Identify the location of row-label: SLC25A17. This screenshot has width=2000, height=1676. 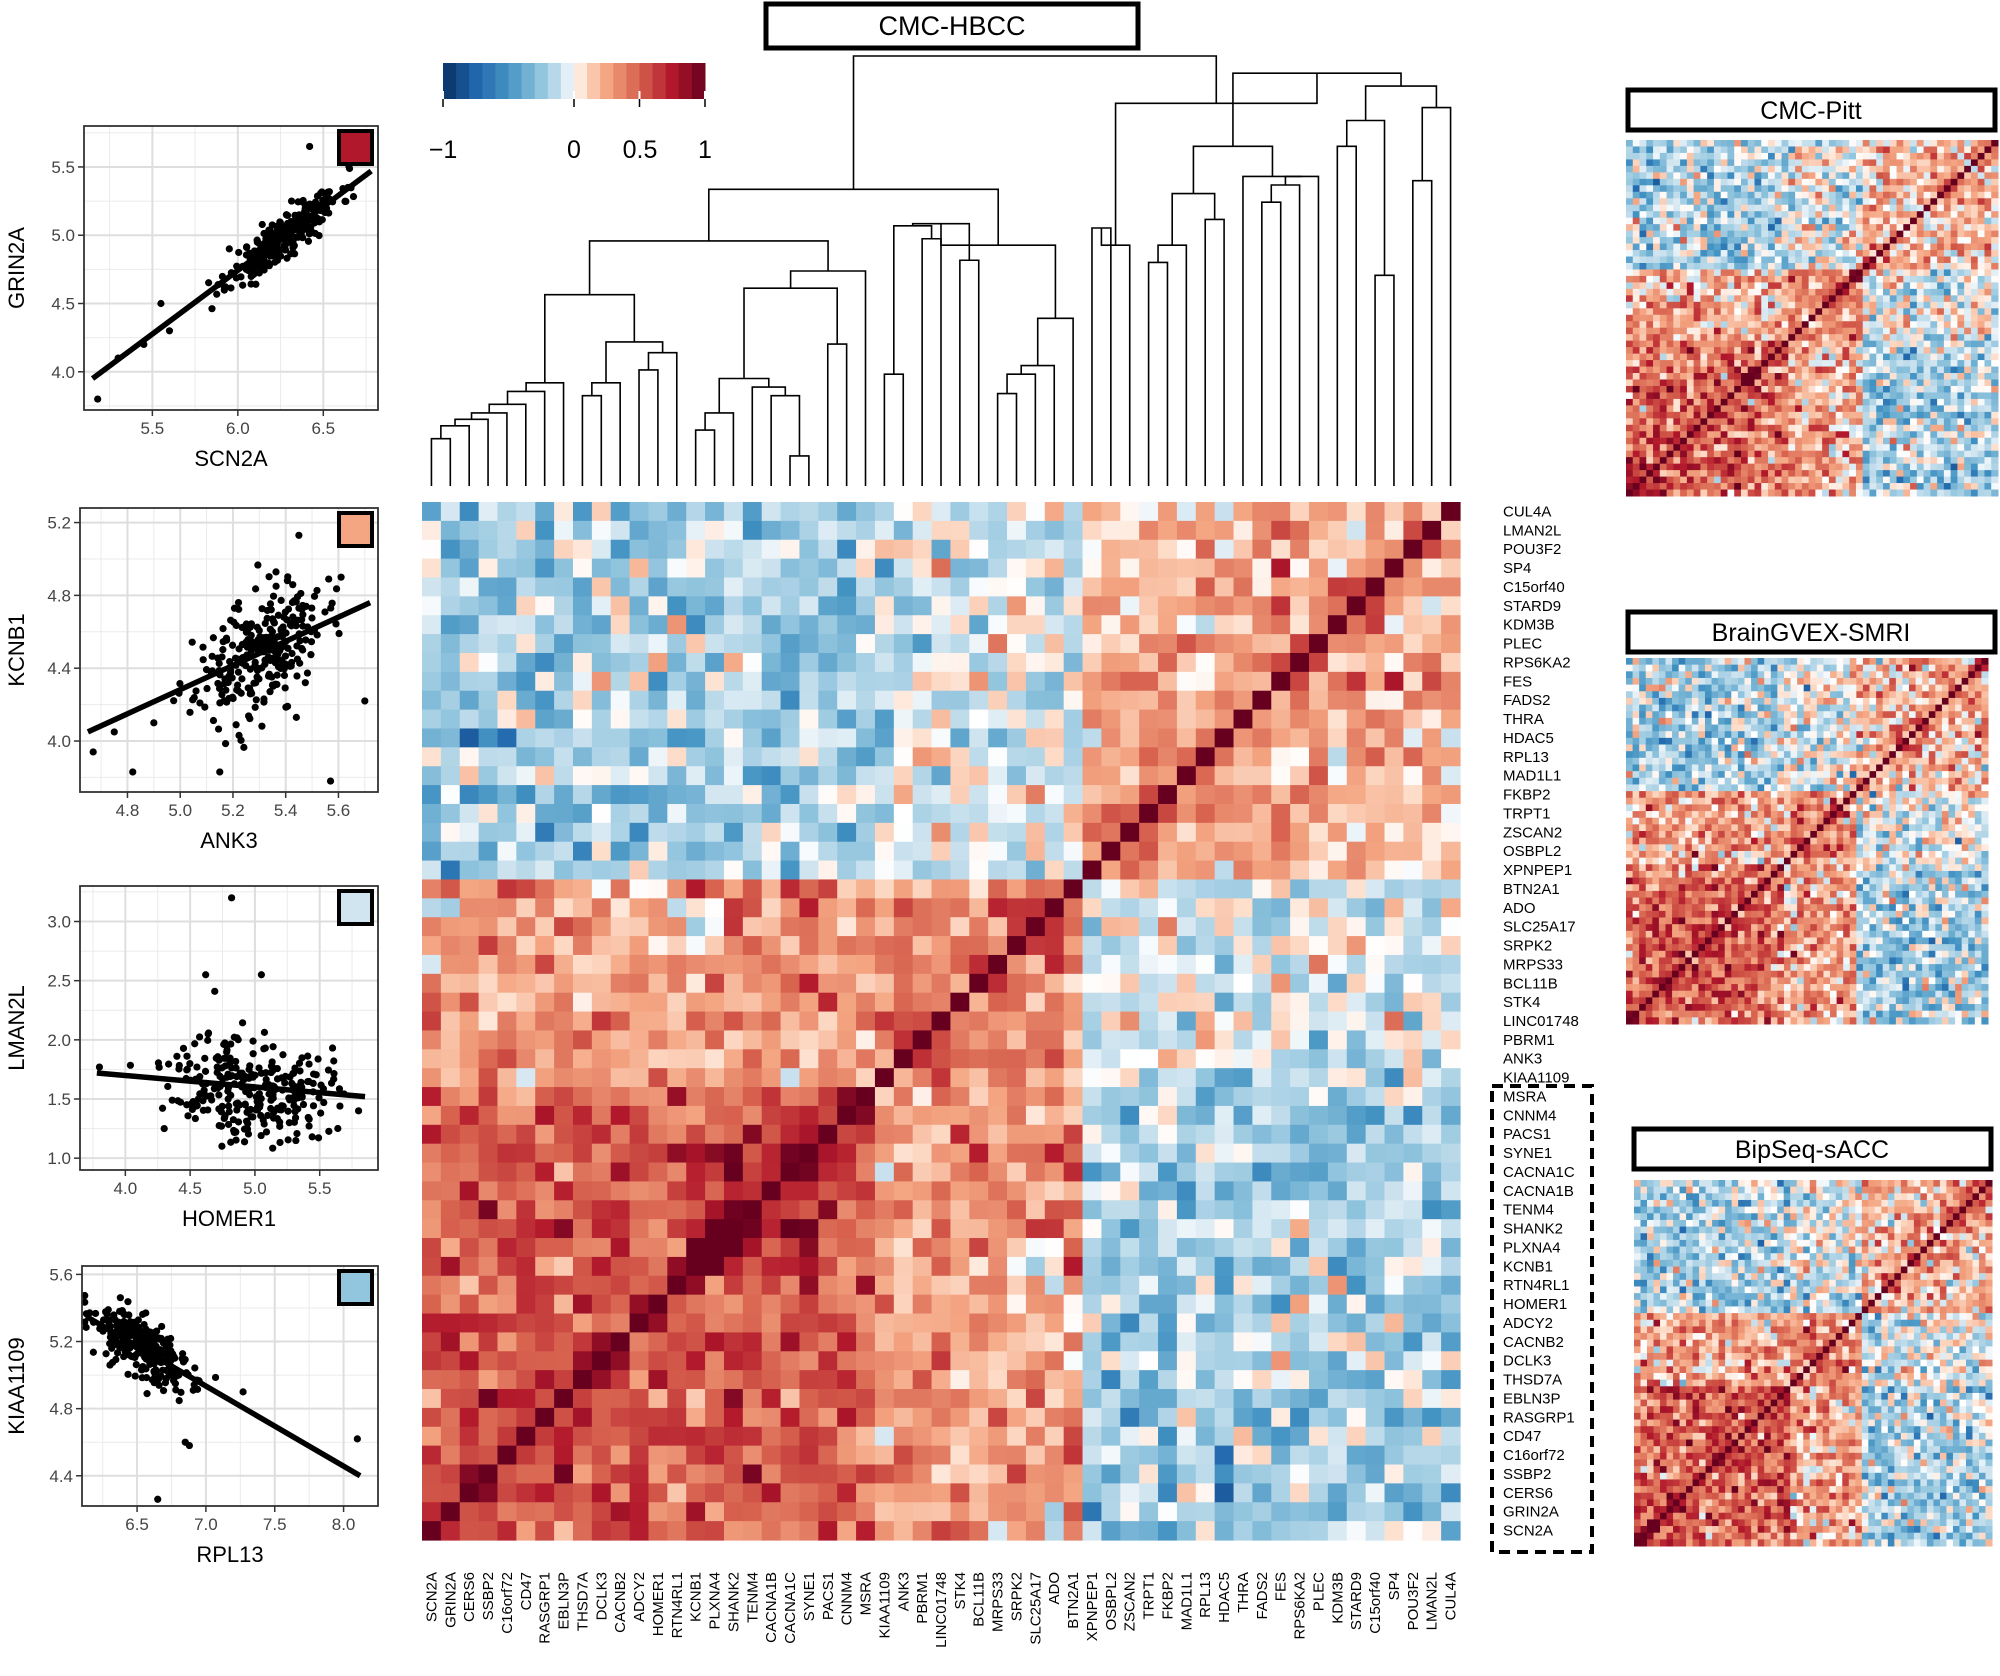
(1539, 927).